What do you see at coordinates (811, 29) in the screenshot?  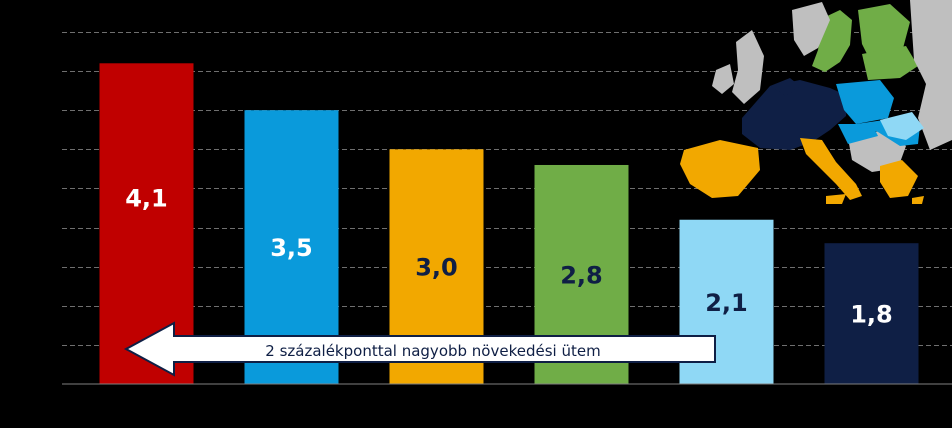 I see `map-norway-grey` at bounding box center [811, 29].